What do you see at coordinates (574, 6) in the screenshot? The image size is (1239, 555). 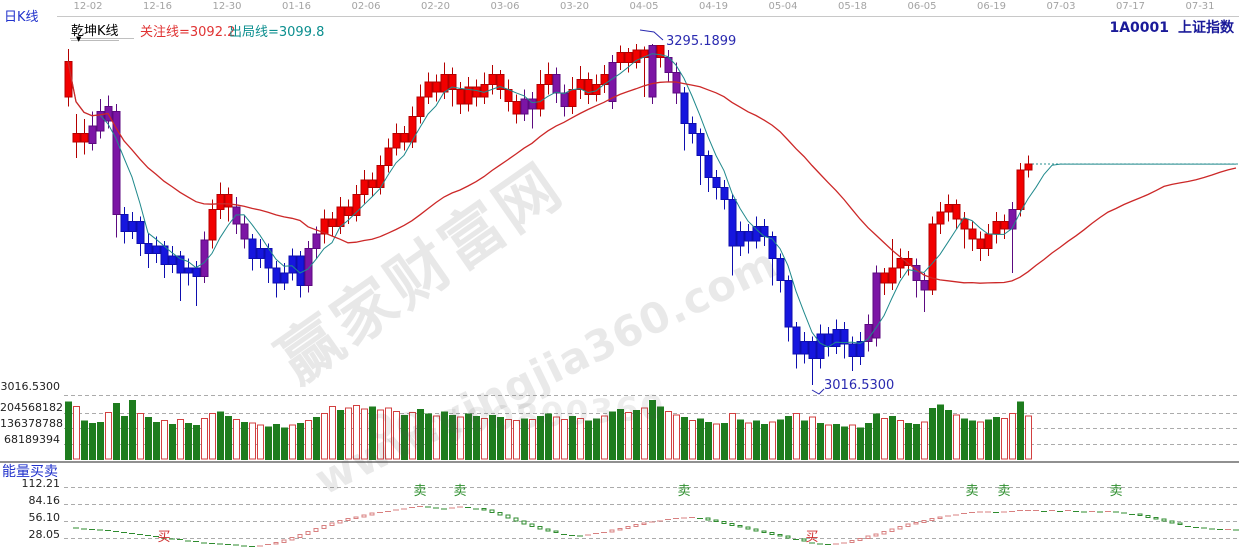 I see `date-label: 03-20` at bounding box center [574, 6].